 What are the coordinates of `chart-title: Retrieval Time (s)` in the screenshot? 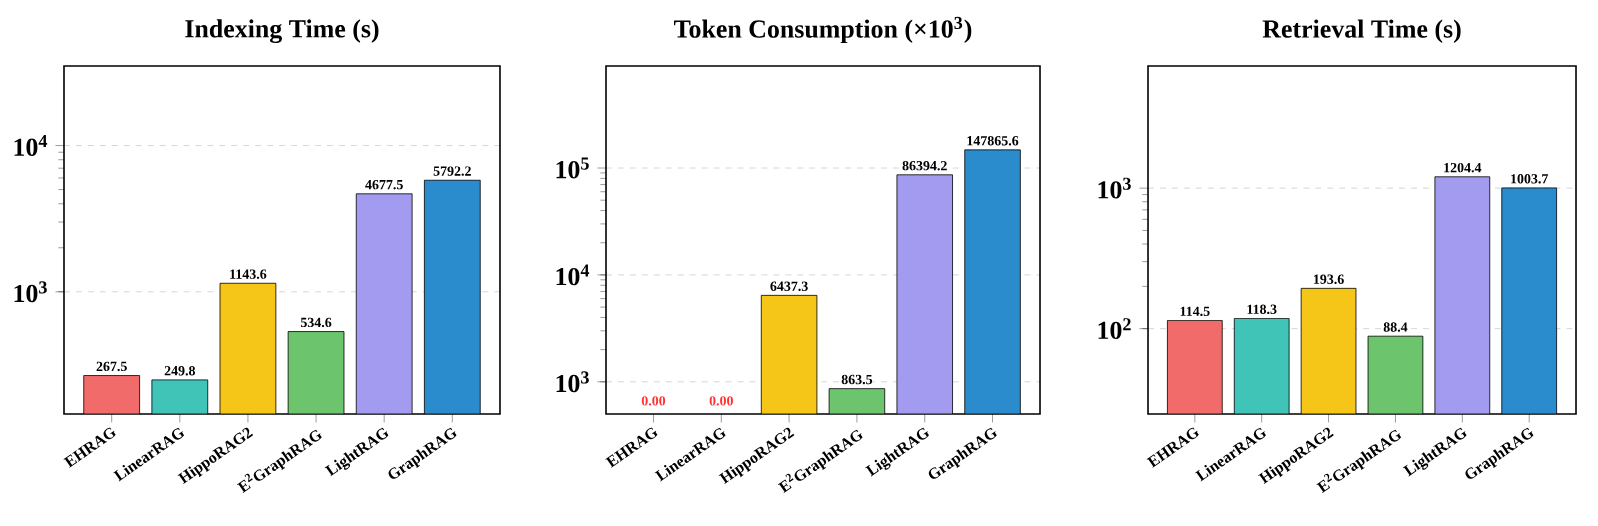 It's located at (1361, 31).